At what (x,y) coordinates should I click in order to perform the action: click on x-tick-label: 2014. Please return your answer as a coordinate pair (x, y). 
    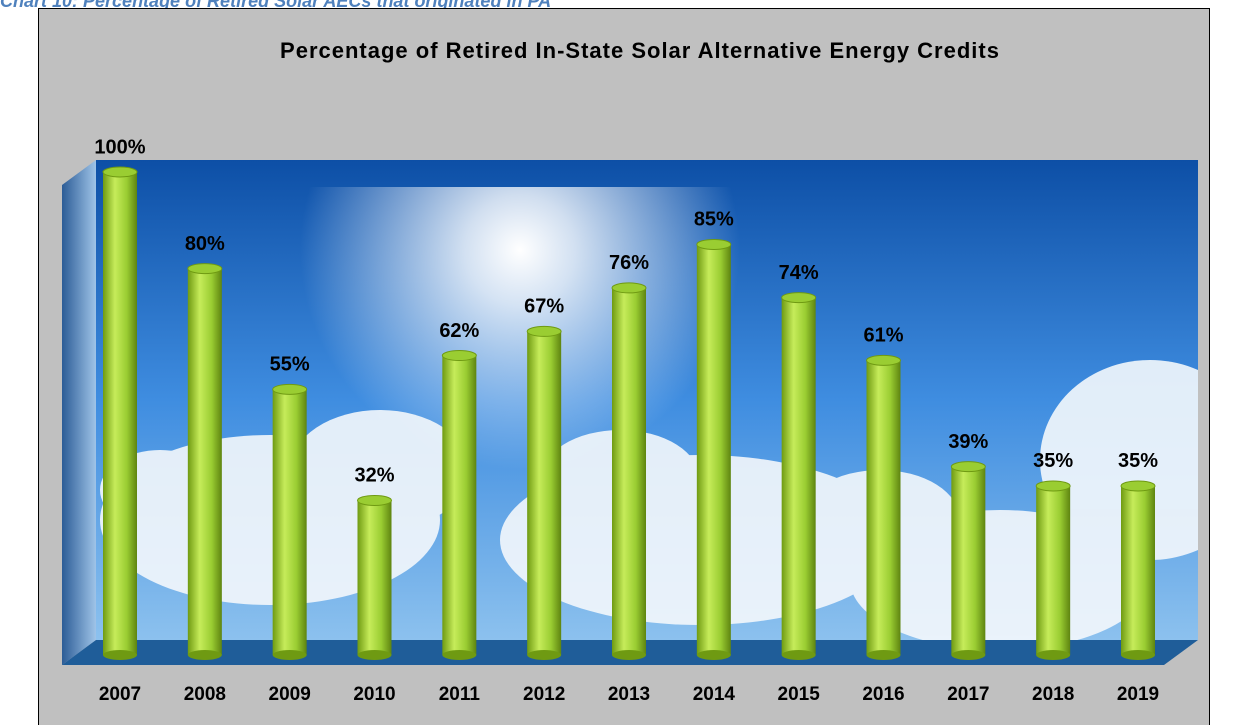
    Looking at the image, I should click on (714, 694).